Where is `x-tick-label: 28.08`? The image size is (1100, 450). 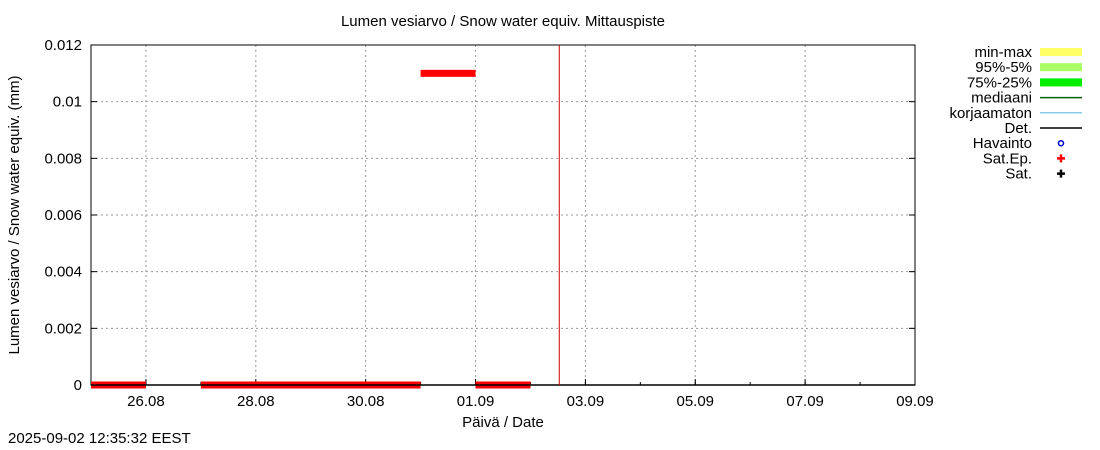
x-tick-label: 28.08 is located at coordinates (256, 401).